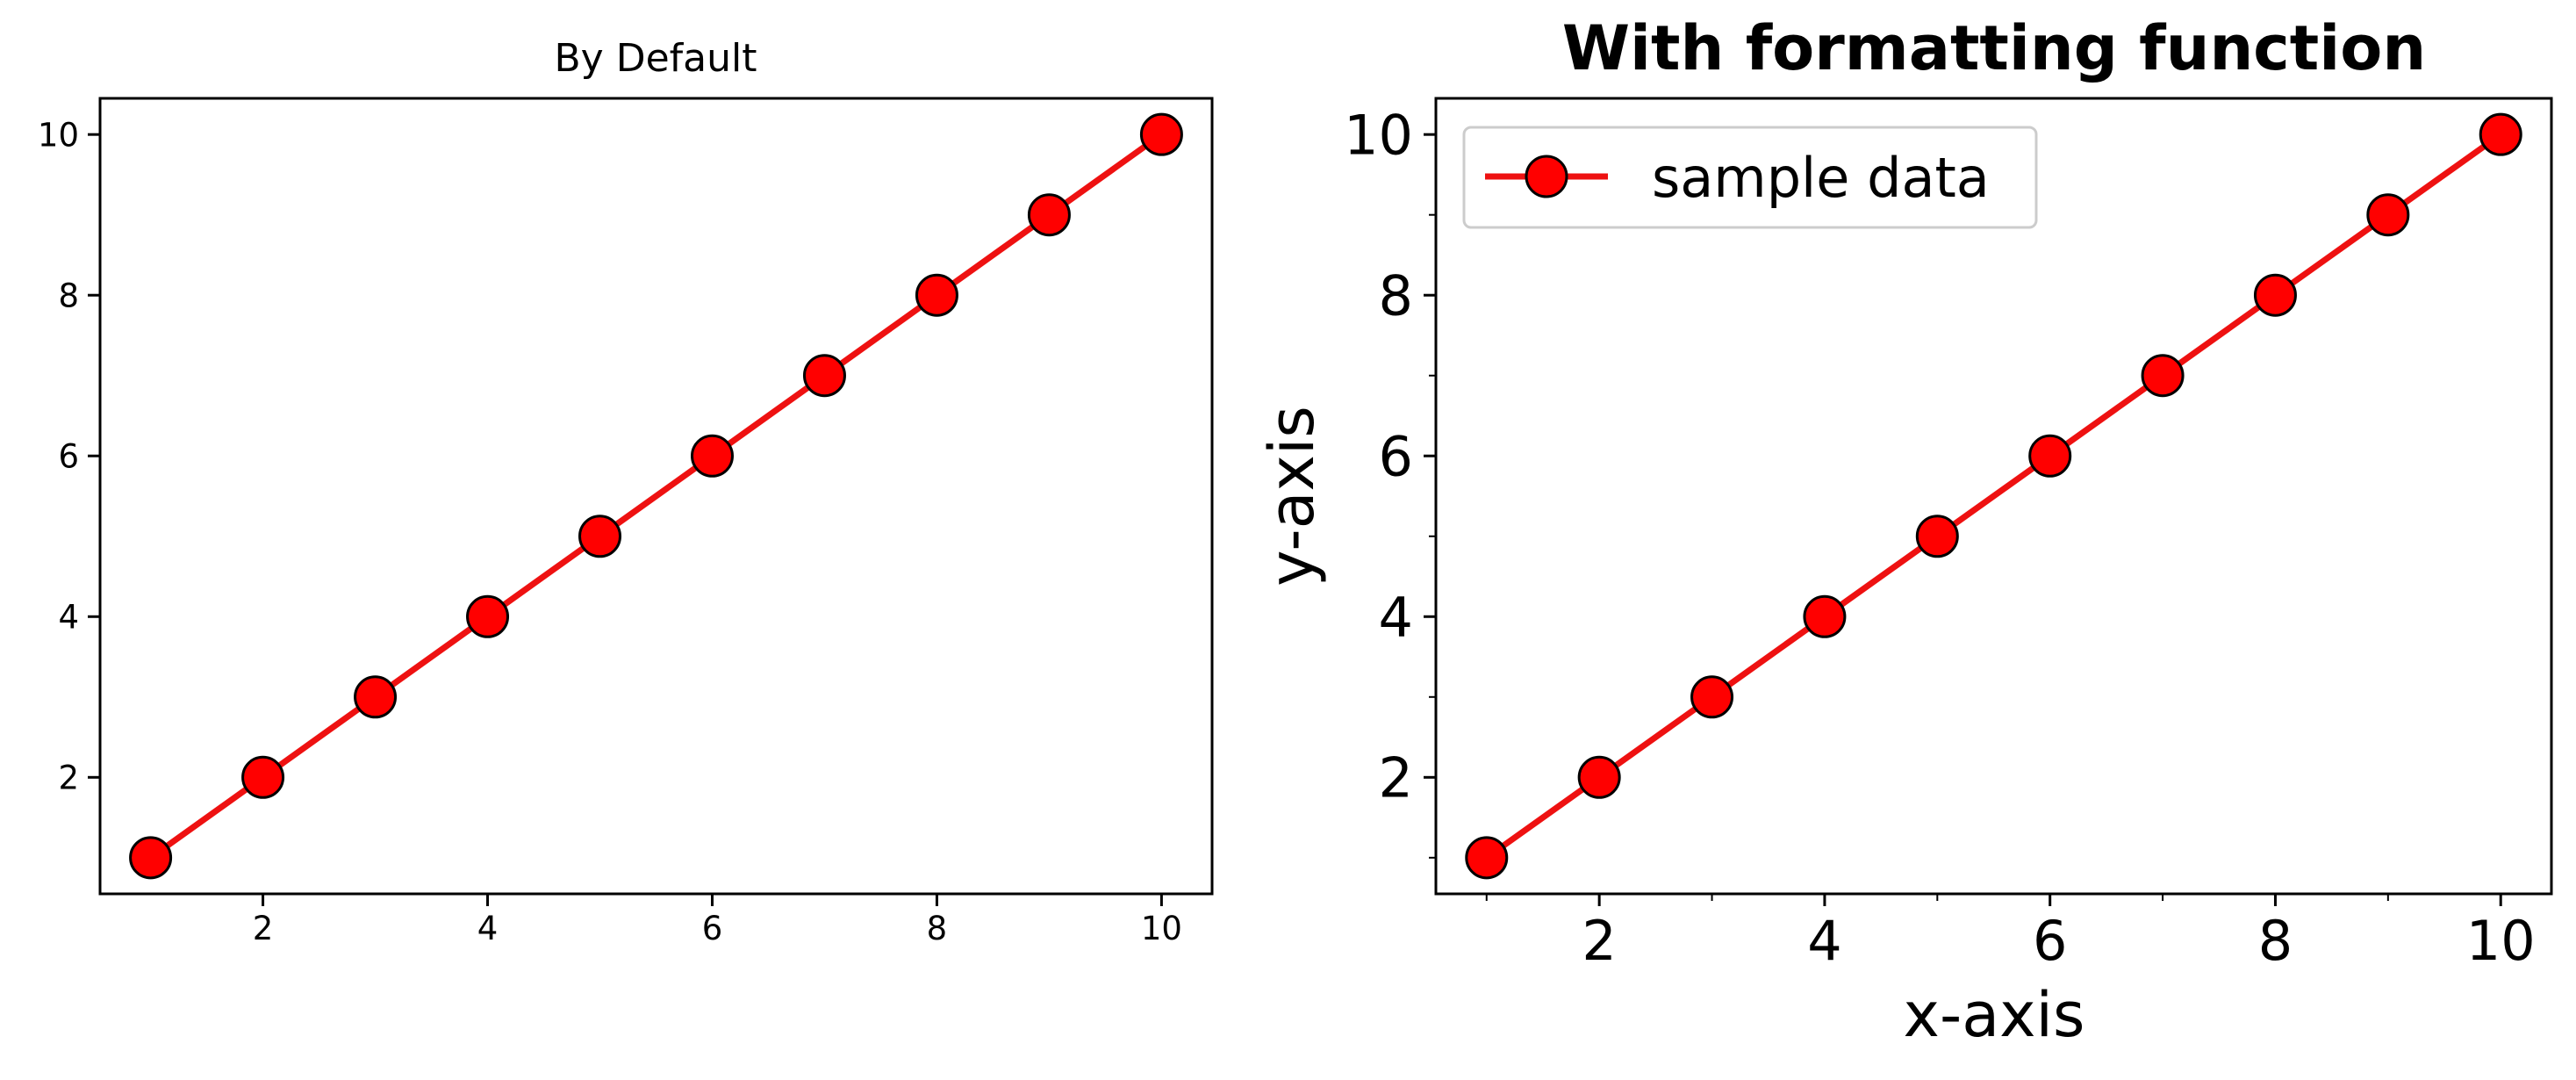 This screenshot has height=1080, width=2576. What do you see at coordinates (1994, 48) in the screenshot?
I see `right-chart-title: With formatting function` at bounding box center [1994, 48].